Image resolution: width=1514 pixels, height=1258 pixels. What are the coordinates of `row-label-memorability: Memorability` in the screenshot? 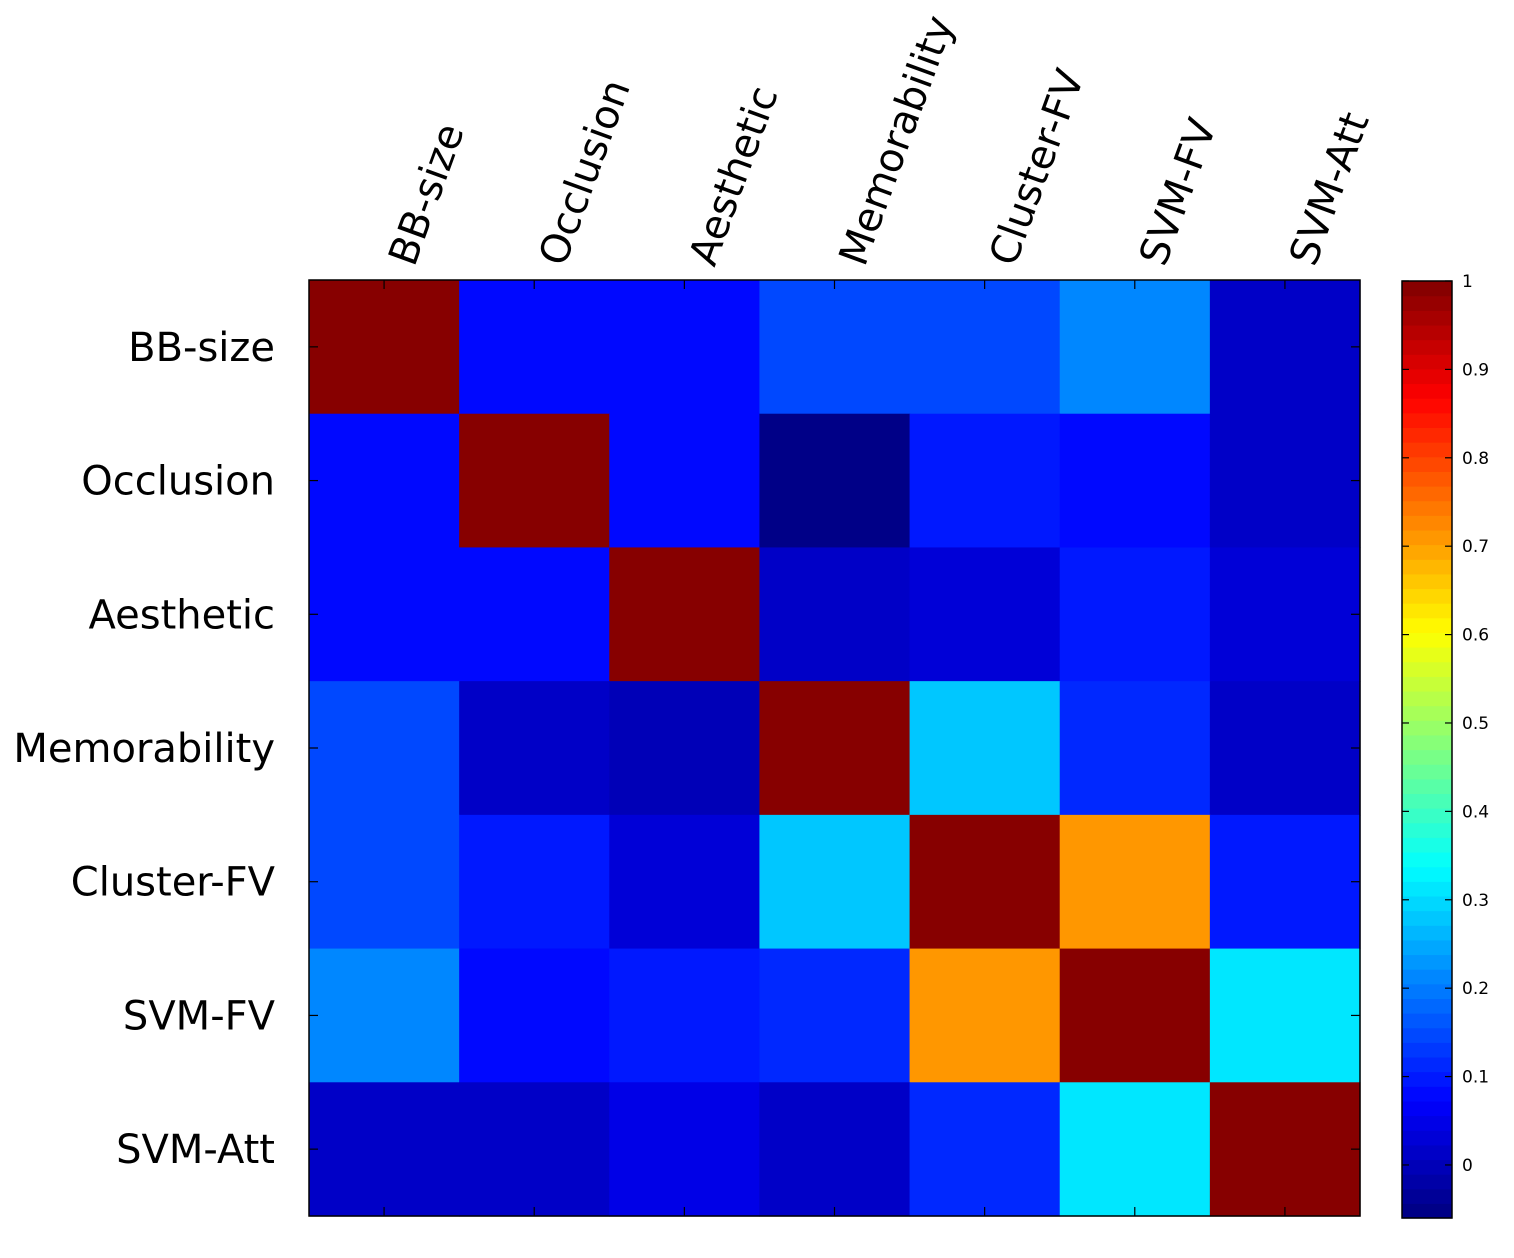 It's located at (144, 749).